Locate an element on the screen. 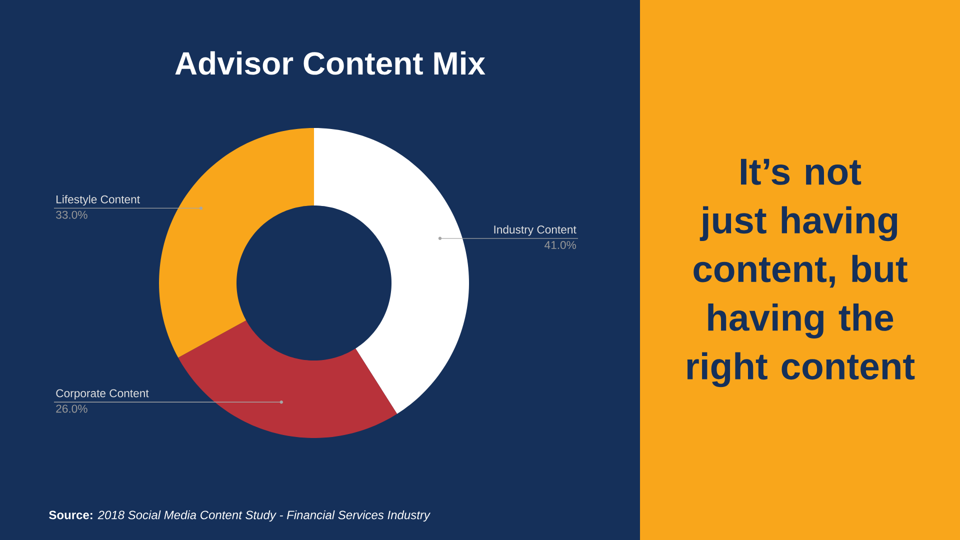 Image resolution: width=960 pixels, height=540 pixels. data-label: 33.0% is located at coordinates (72, 214).